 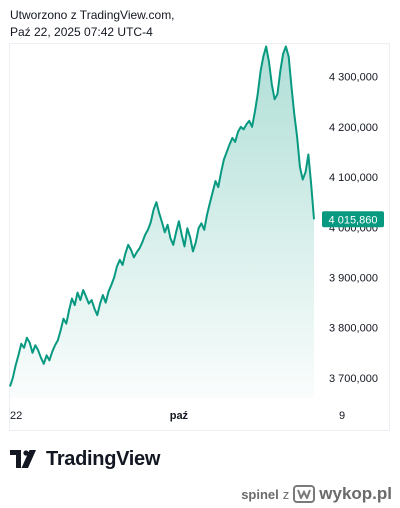 I want to click on footer-joiner: z, so click(x=286, y=494).